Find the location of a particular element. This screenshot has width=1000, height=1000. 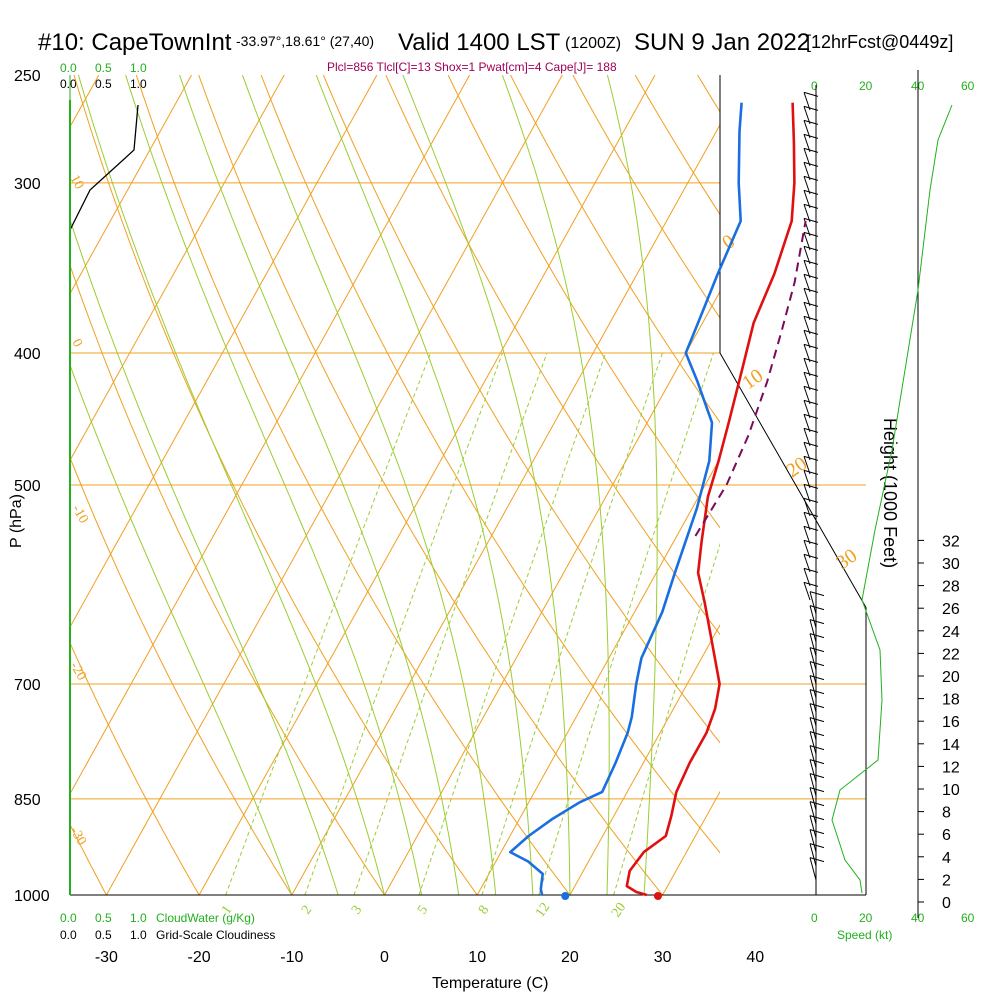

x-axis-label: Temperature (C) is located at coordinates (490, 983).